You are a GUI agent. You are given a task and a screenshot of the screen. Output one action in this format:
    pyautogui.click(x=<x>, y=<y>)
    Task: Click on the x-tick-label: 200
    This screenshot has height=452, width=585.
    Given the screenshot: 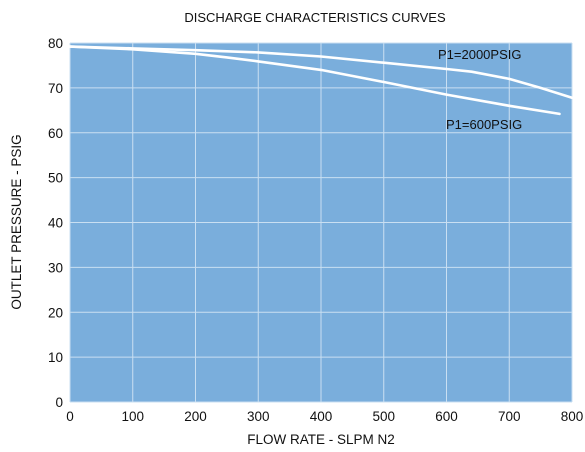 What is the action you would take?
    pyautogui.click(x=195, y=416)
    